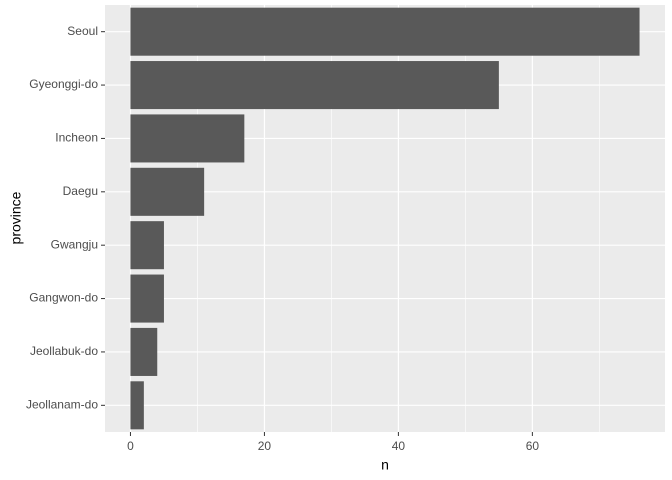 The width and height of the screenshot is (672, 480). What do you see at coordinates (16, 217) in the screenshot?
I see `y-axis-title: province` at bounding box center [16, 217].